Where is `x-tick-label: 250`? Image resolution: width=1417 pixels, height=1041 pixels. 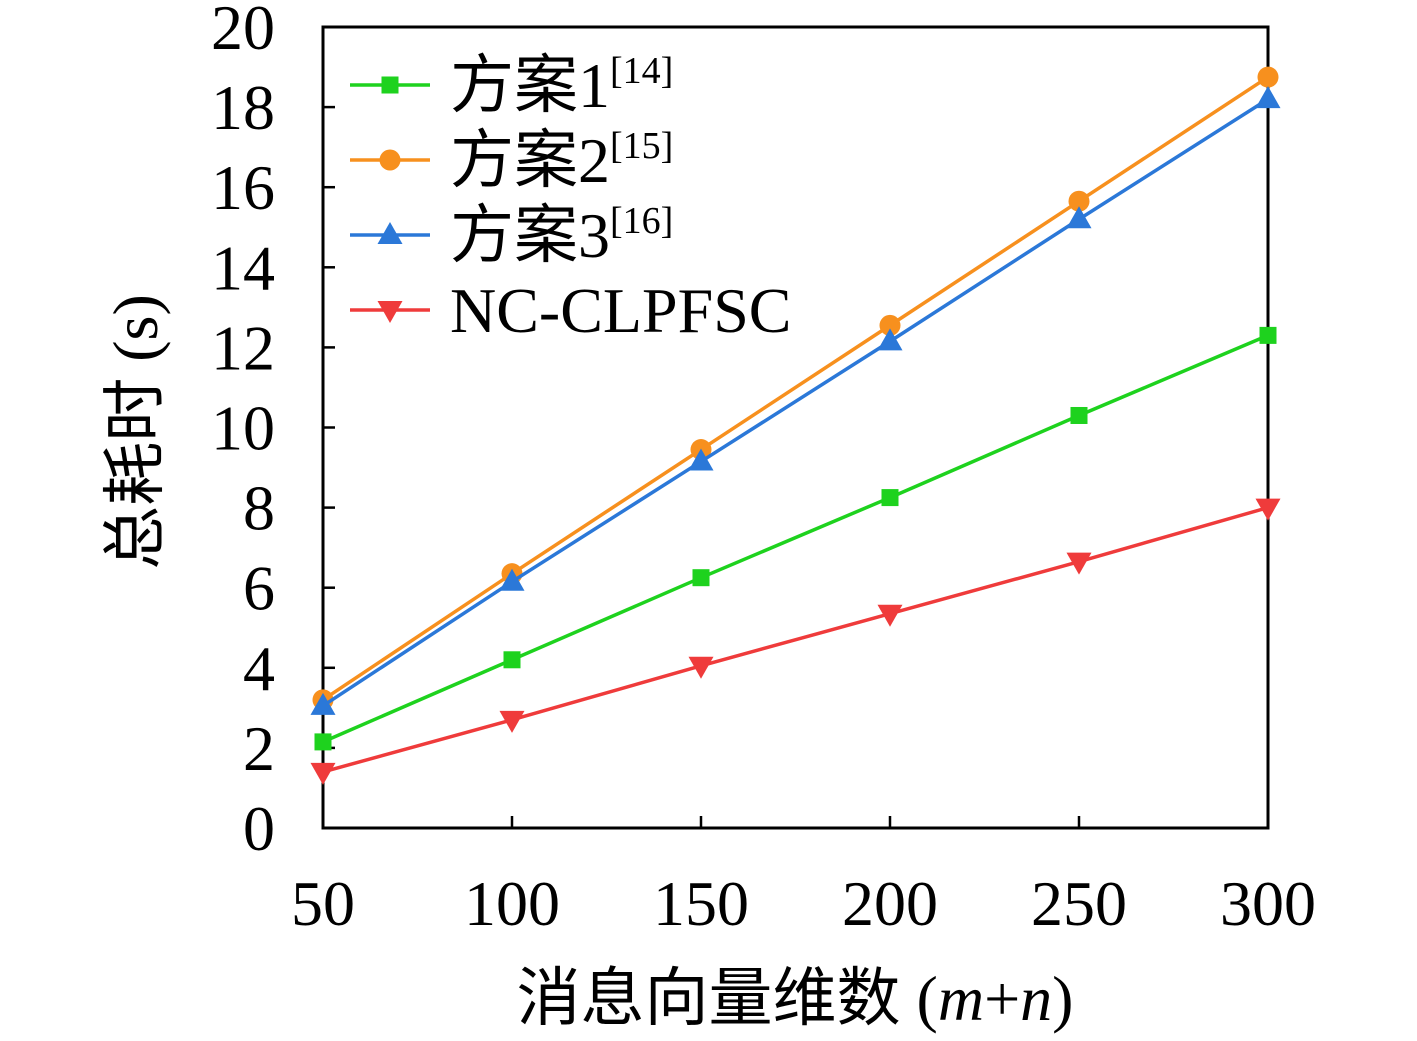
x-tick-label: 250 is located at coordinates (1079, 903).